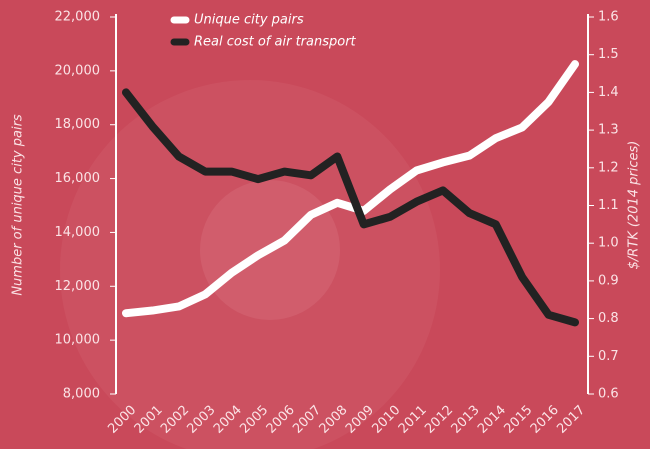 The image size is (650, 449). I want to click on y-axis-title: Number of unique city pairs, so click(18, 205).